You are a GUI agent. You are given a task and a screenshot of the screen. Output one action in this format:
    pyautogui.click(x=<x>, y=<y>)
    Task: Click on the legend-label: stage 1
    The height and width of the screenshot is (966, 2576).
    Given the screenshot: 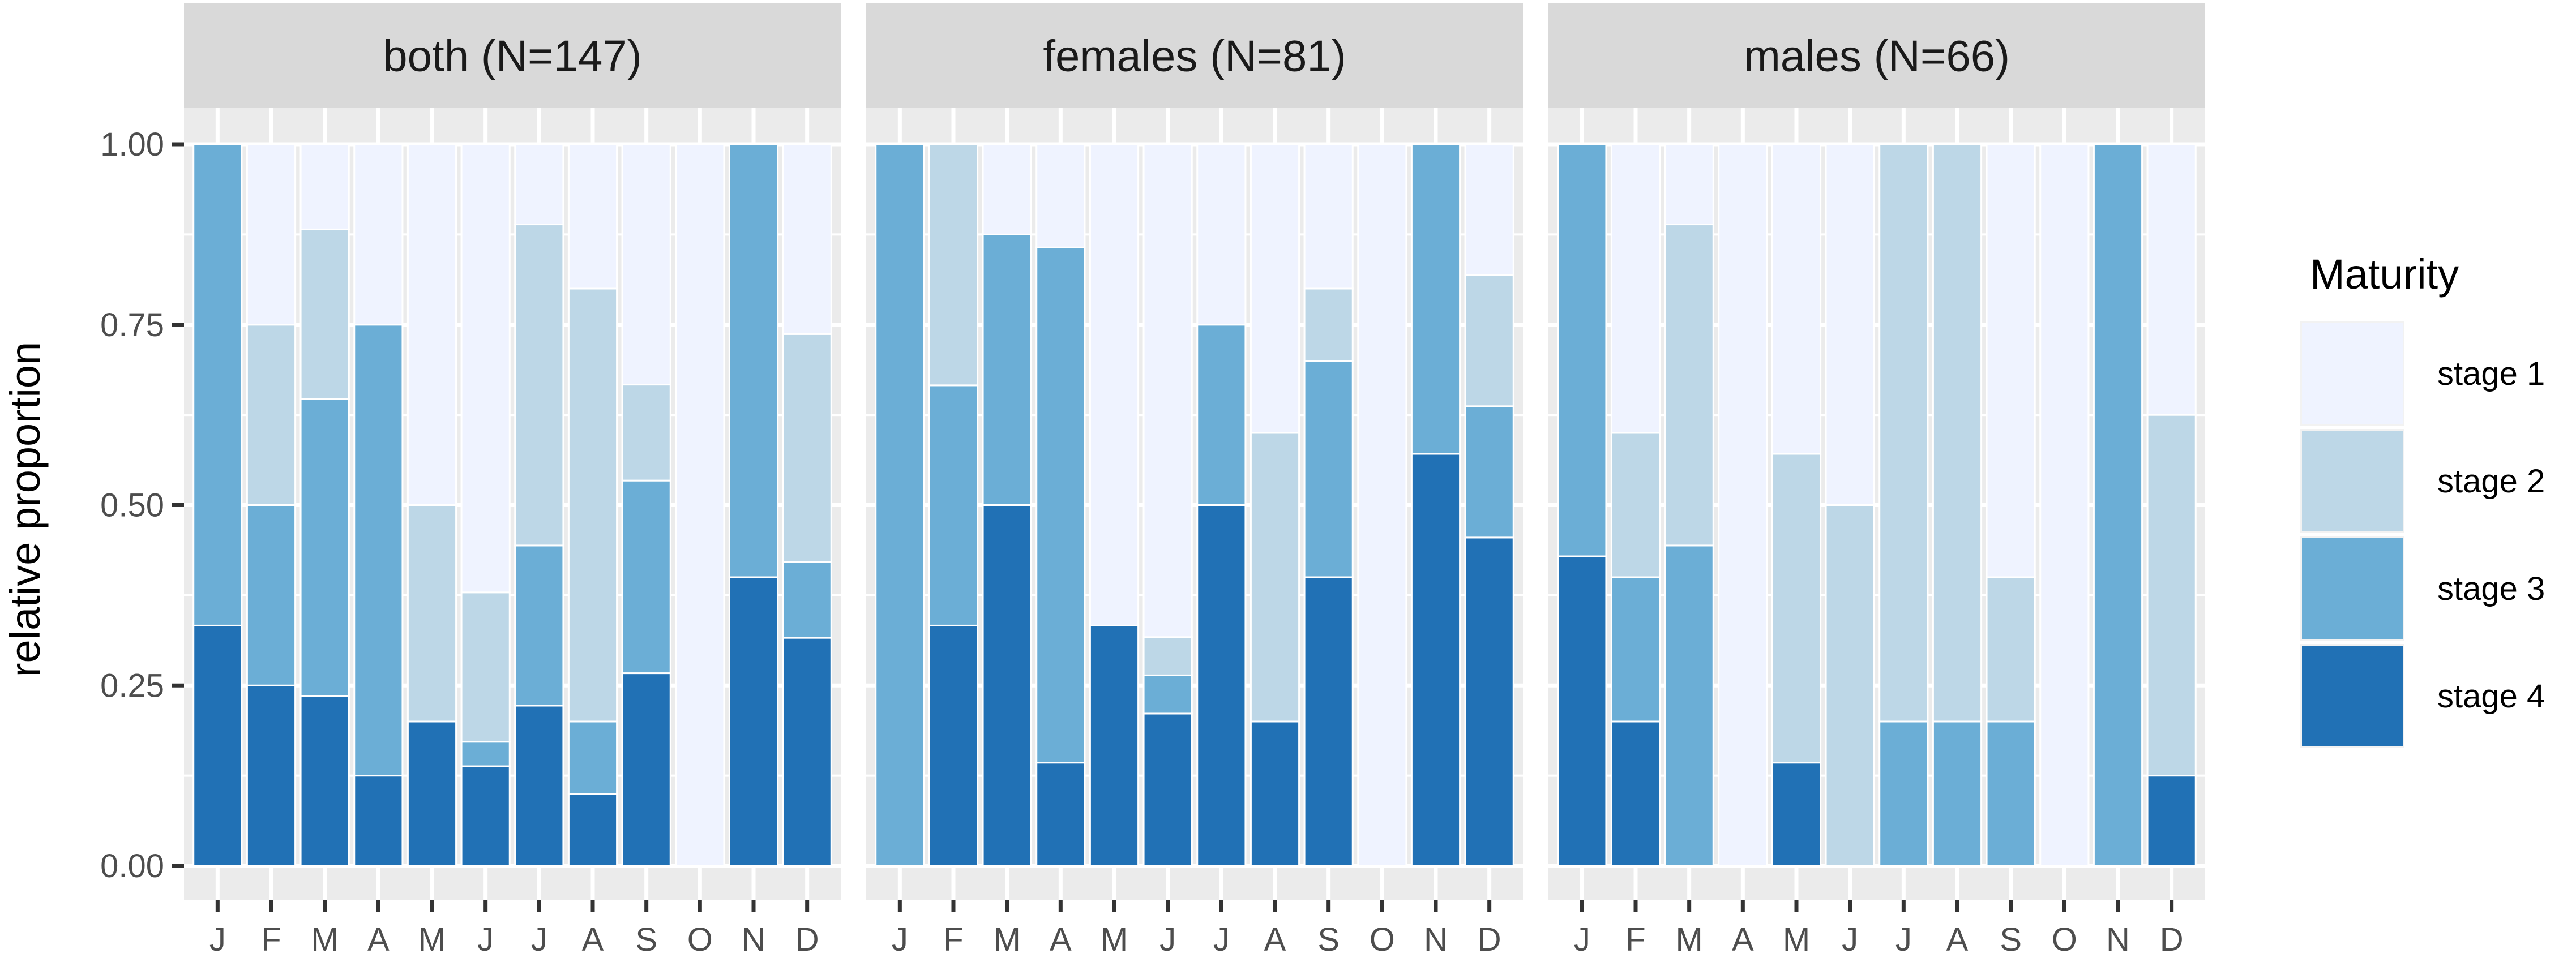 What is the action you would take?
    pyautogui.click(x=2491, y=374)
    